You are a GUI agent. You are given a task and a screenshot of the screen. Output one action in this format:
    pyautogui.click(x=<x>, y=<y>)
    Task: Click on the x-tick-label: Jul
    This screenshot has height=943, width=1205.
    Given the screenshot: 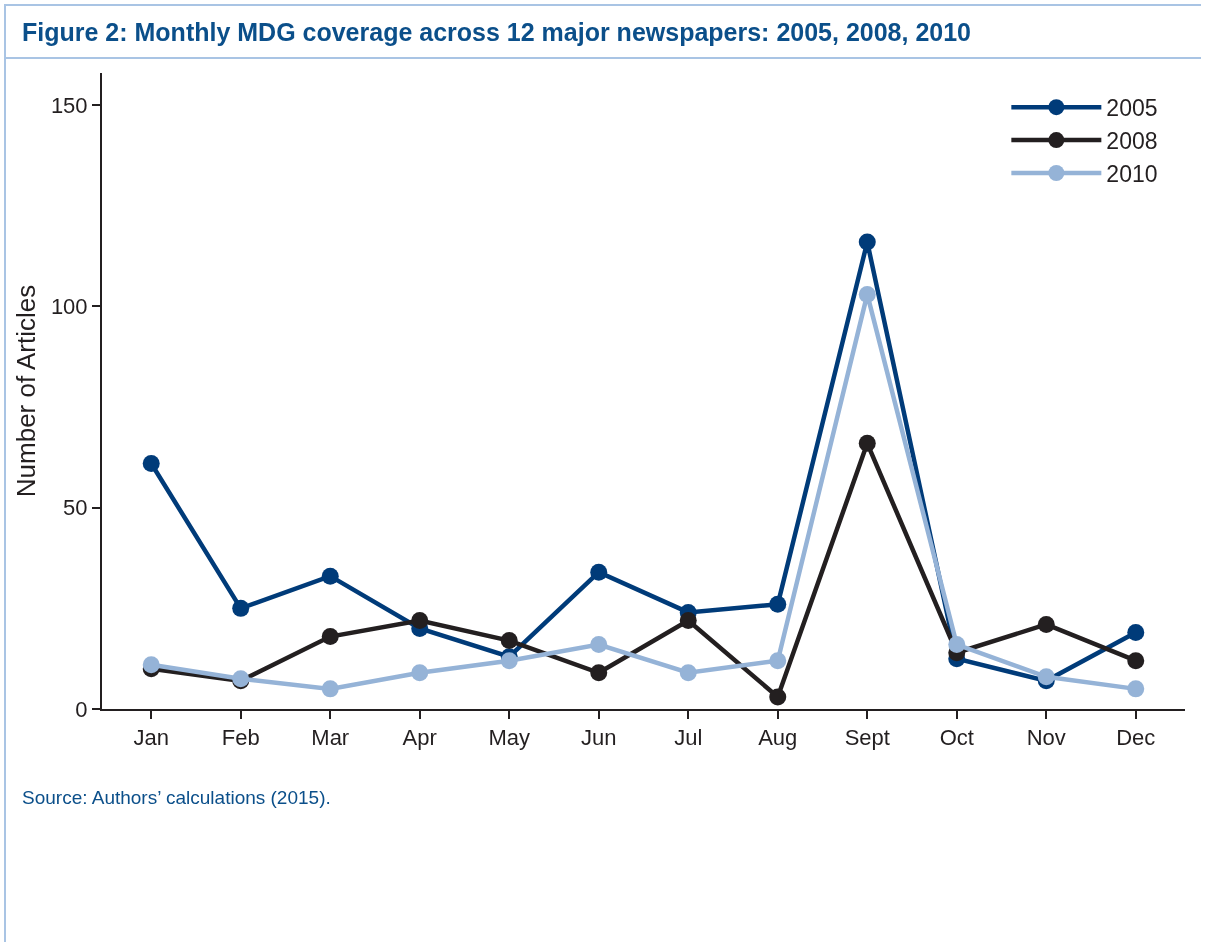 What is the action you would take?
    pyautogui.click(x=688, y=738)
    